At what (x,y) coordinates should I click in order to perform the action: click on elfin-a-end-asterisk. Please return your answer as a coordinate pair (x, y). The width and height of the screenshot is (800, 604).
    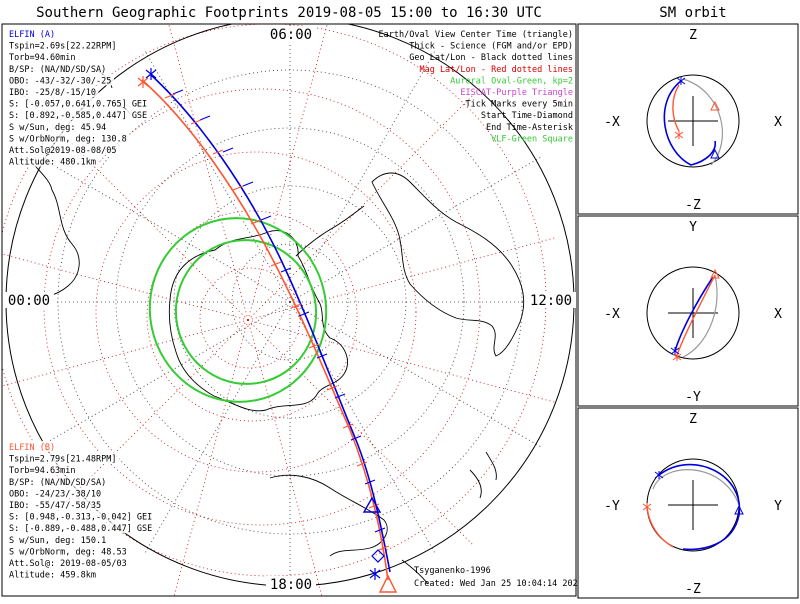
    Looking at the image, I should click on (375, 574).